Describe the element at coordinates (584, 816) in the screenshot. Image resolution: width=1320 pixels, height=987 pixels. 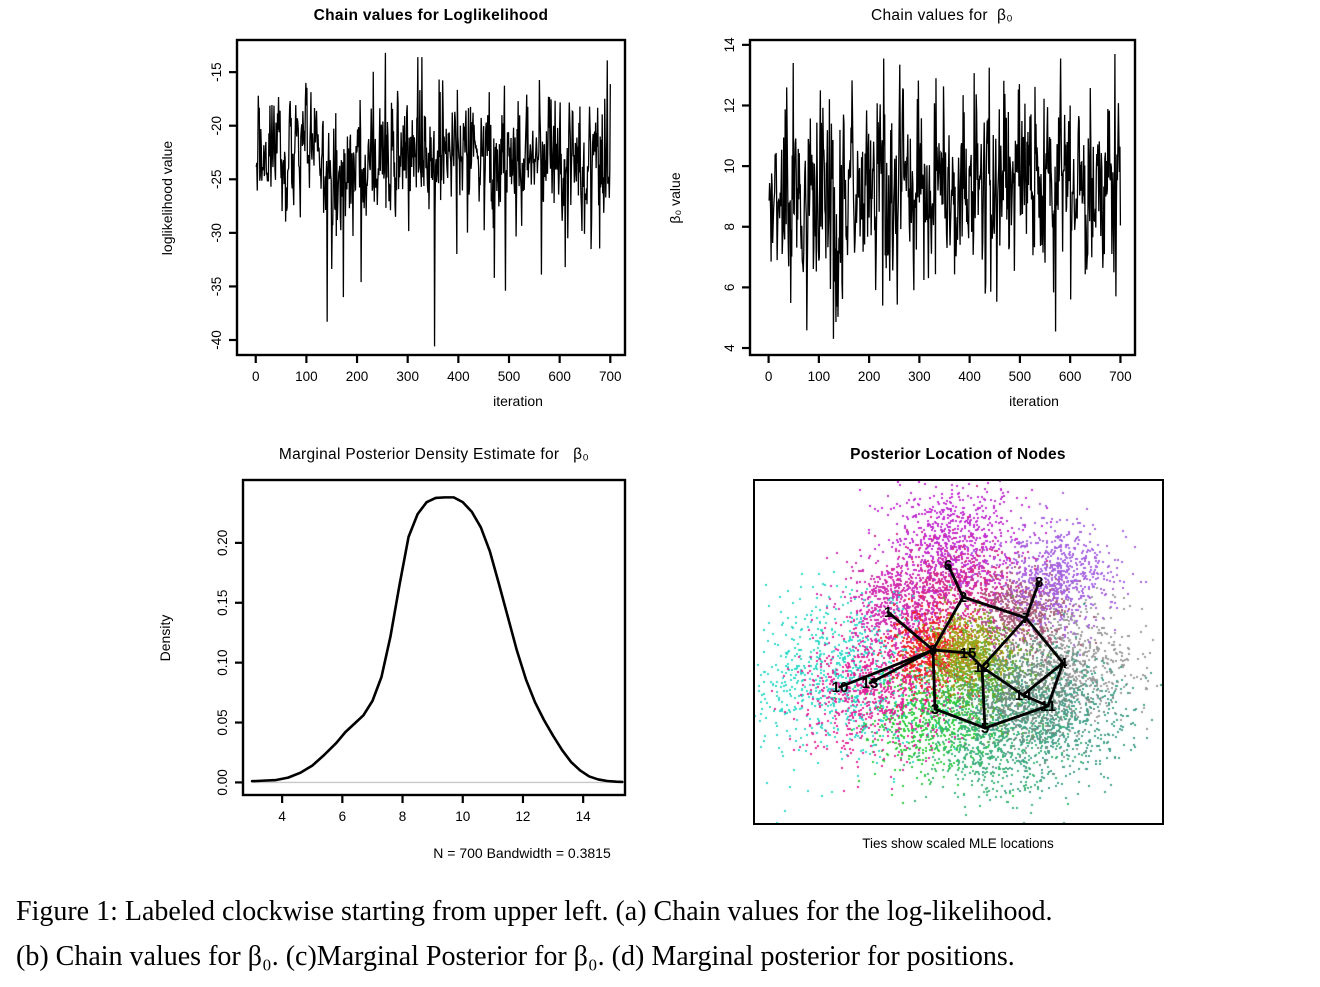
I see `x-tick-label: 14` at that location.